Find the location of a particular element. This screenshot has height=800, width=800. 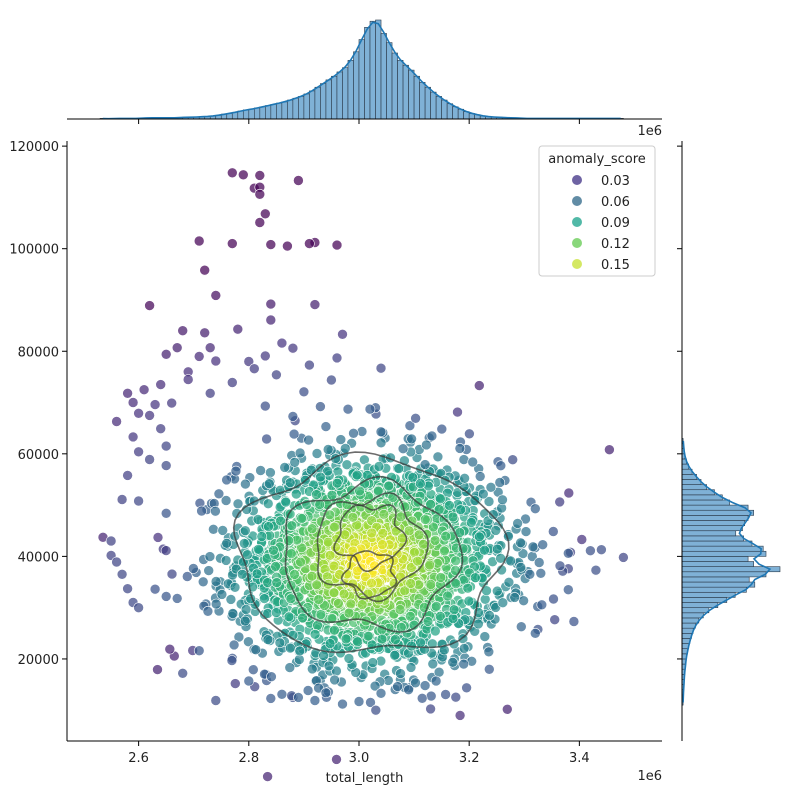

legend-entry-label: 0.03 is located at coordinates (615, 181).